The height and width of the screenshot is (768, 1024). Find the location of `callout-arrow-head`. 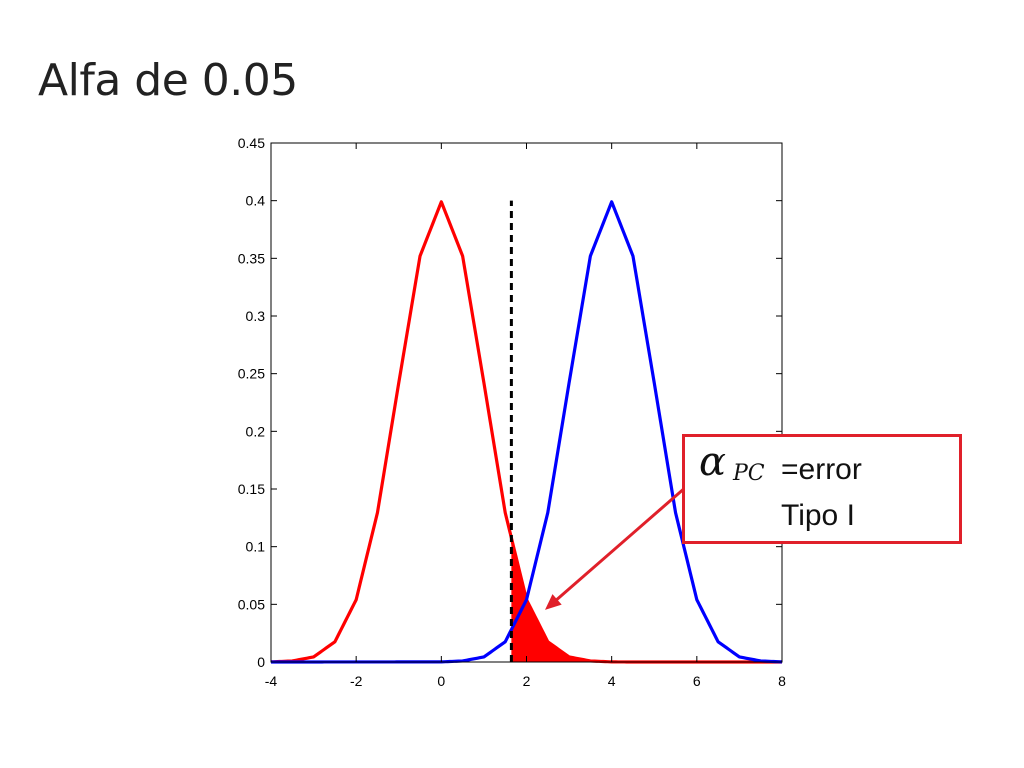

callout-arrow-head is located at coordinates (553, 602).